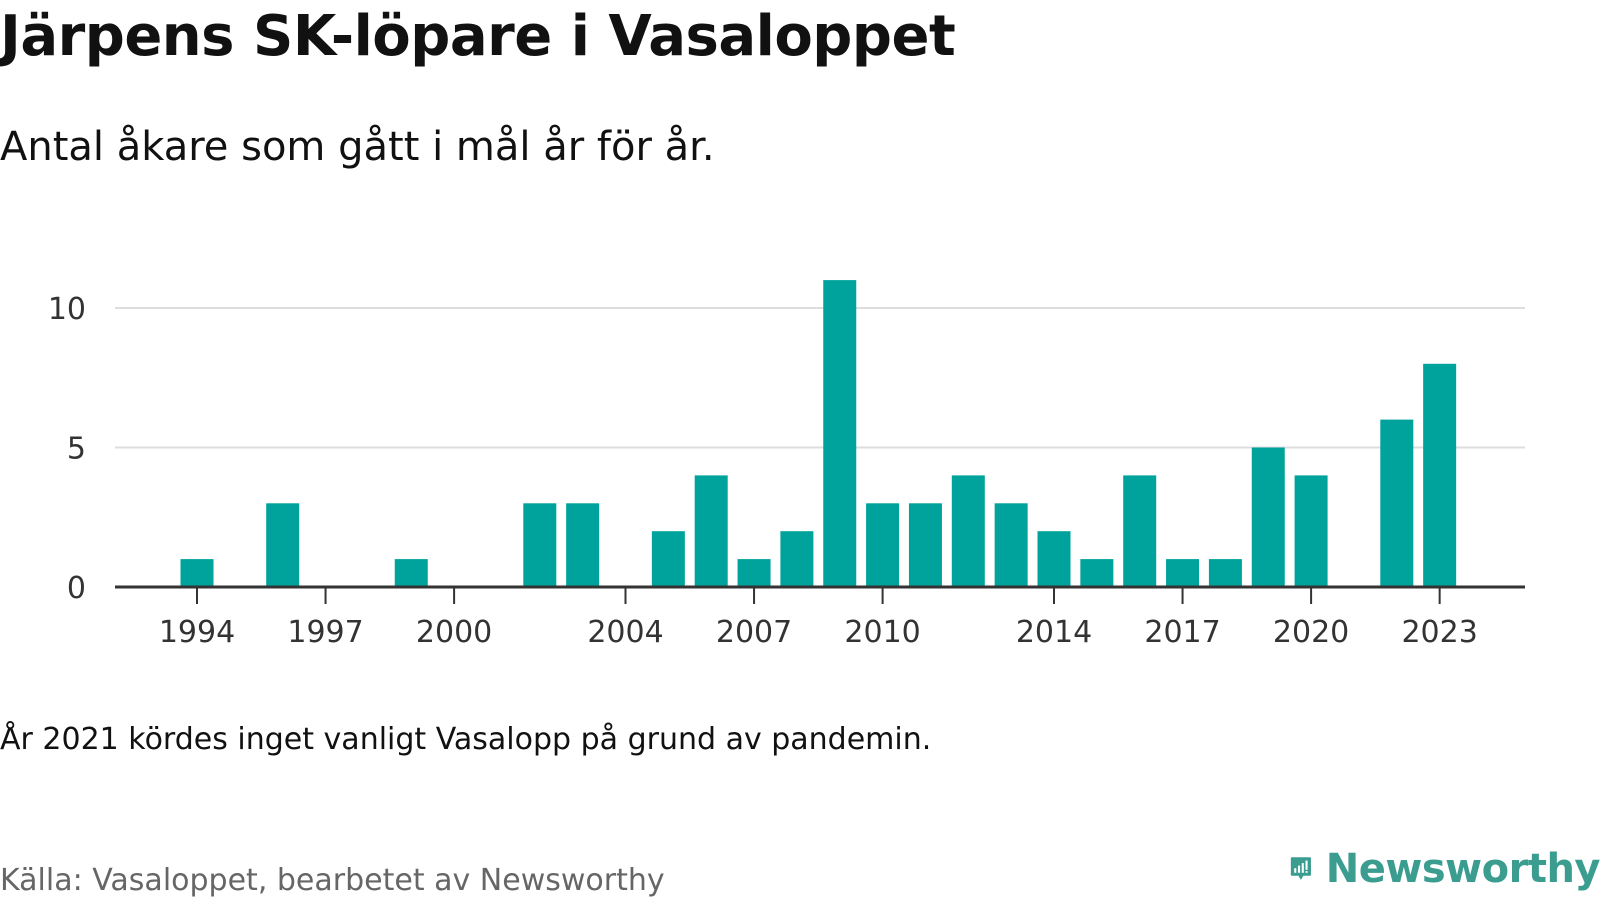 This screenshot has width=1600, height=900. Describe the element at coordinates (76, 449) in the screenshot. I see `y-tick-label-1: 5` at that location.